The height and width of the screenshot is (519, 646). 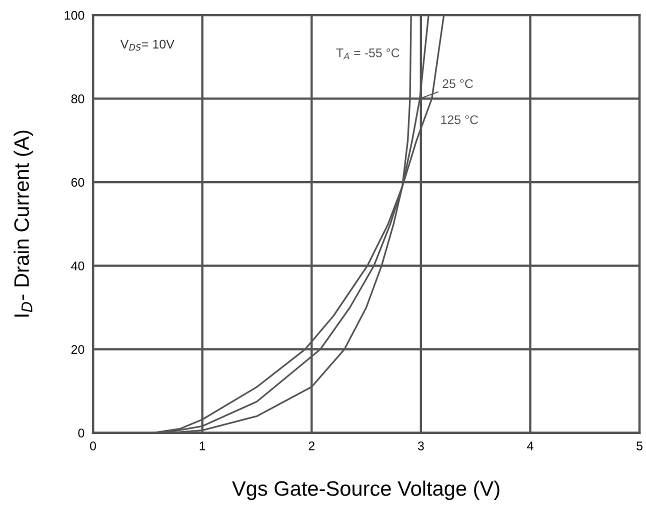 What do you see at coordinates (421, 446) in the screenshot?
I see `x-tick-label: 3` at bounding box center [421, 446].